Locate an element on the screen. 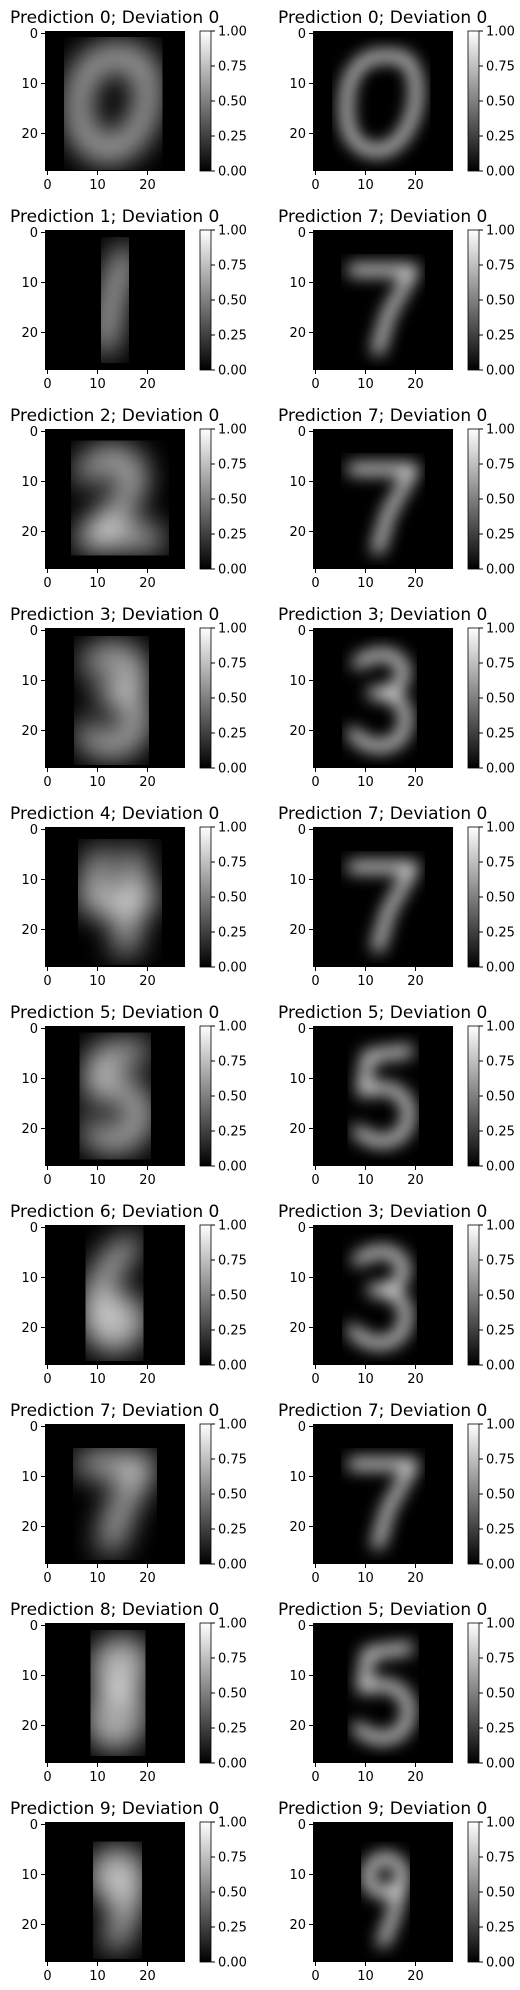 The height and width of the screenshot is (1990, 520). colorbar-tick-label-6-left-0: 0.00 is located at coordinates (232, 1366).